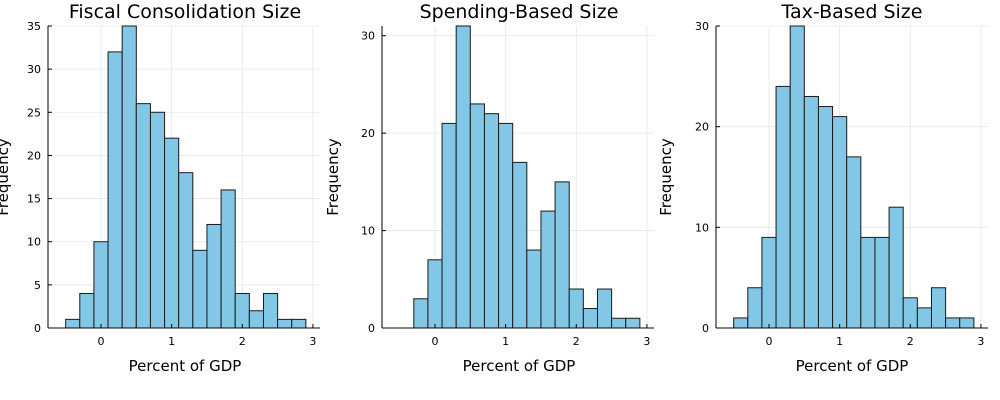 The width and height of the screenshot is (1000, 400). I want to click on panel-title: Fiscal Consolidation Size, so click(185, 12).